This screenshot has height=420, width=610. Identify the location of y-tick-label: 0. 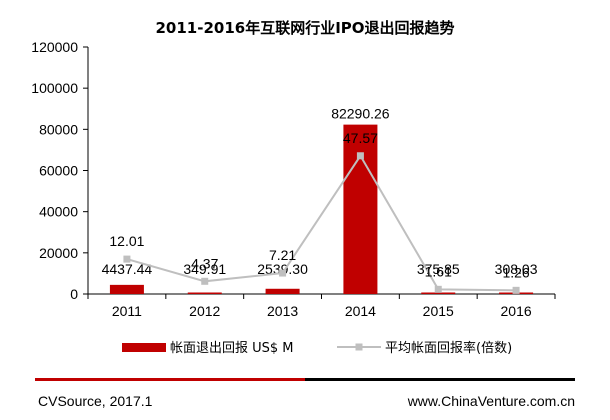
(74, 294).